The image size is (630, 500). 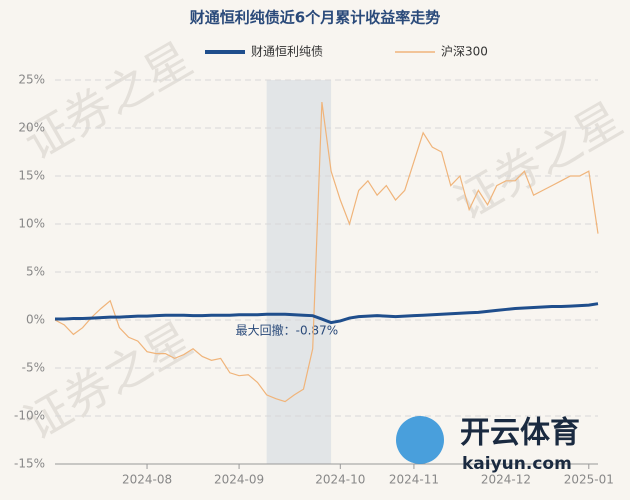 What do you see at coordinates (315, 18) in the screenshot?
I see `chart-title: 财通恒利纯债近6个月累计收益率走势` at bounding box center [315, 18].